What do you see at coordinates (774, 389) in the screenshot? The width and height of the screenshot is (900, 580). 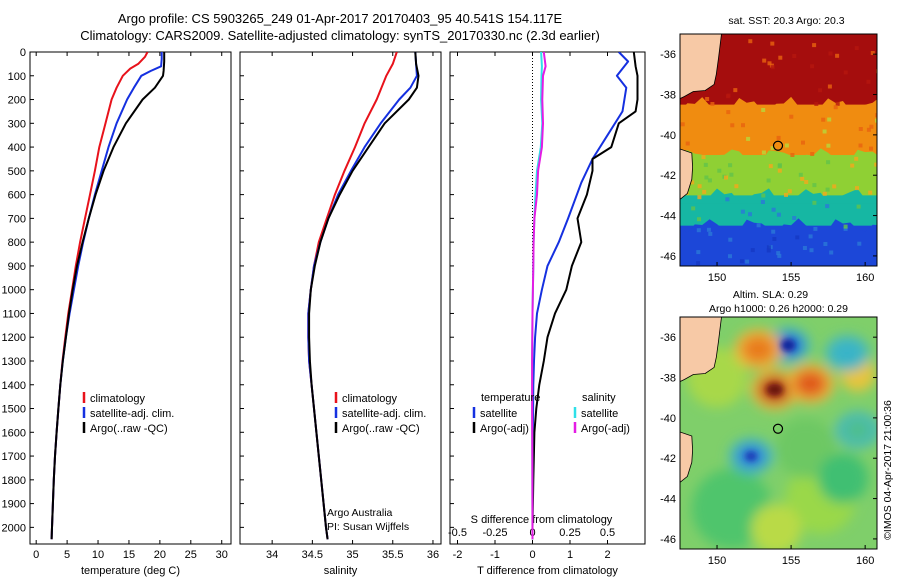 I see `sla-core-high` at bounding box center [774, 389].